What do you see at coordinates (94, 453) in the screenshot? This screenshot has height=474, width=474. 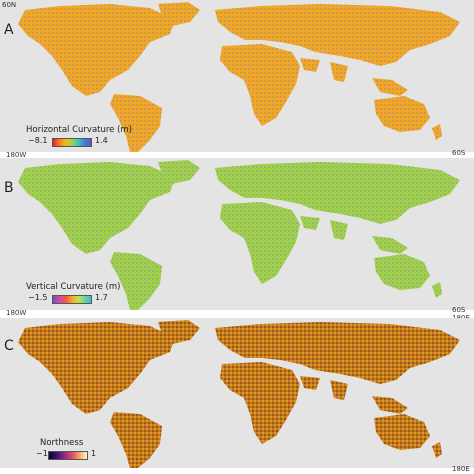 I see `legend-max-c: 1` at bounding box center [94, 453].